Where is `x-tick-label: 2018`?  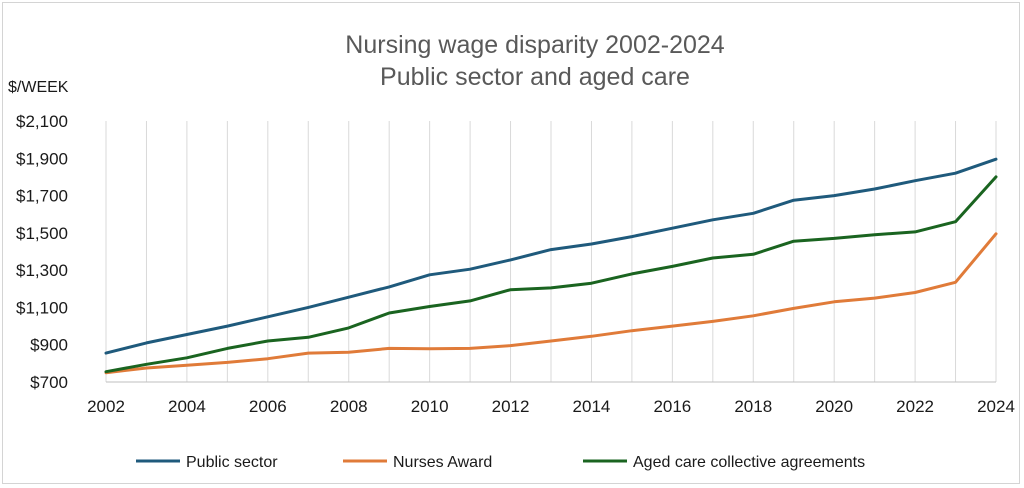 x-tick-label: 2018 is located at coordinates (753, 406).